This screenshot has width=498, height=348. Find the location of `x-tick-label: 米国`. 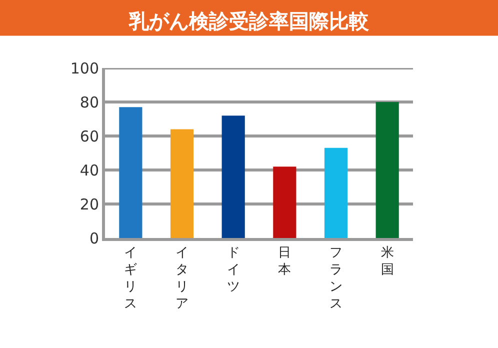

x-tick-label: 米国 is located at coordinates (387, 262).